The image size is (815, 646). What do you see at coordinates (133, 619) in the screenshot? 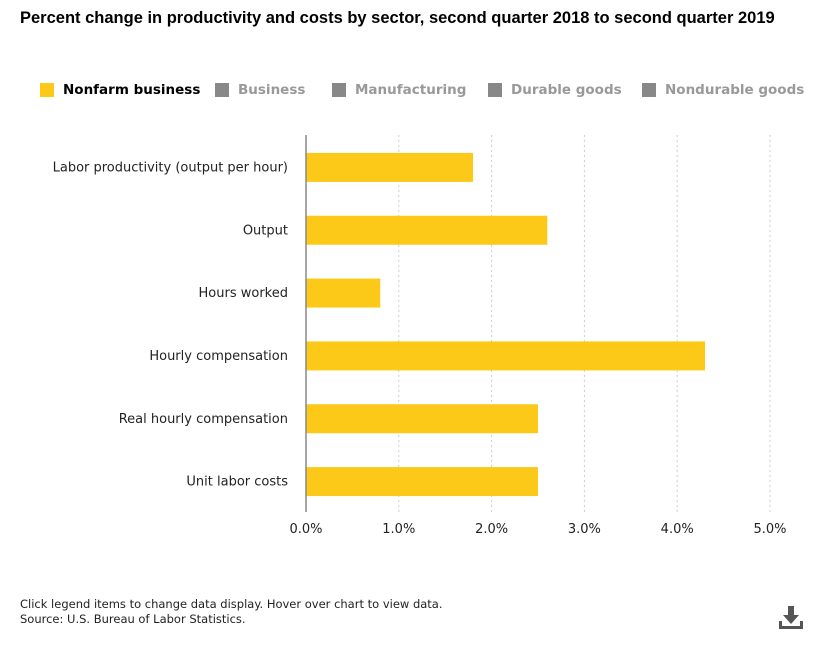
I see `footnote-source: Source: U.S. Bureau of Labor Statistics.` at bounding box center [133, 619].